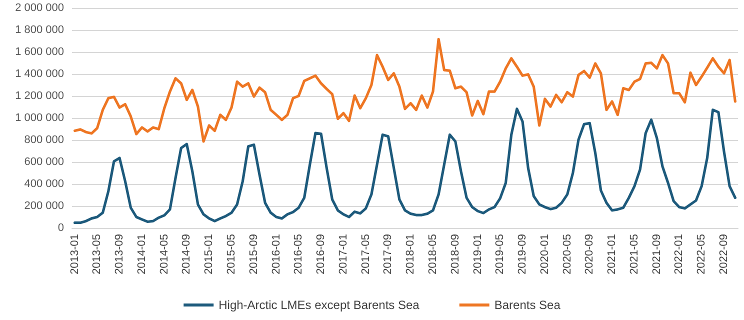 The height and width of the screenshot is (320, 744). What do you see at coordinates (478, 254) in the screenshot?
I see `x-tick-label: 2019-01` at bounding box center [478, 254].